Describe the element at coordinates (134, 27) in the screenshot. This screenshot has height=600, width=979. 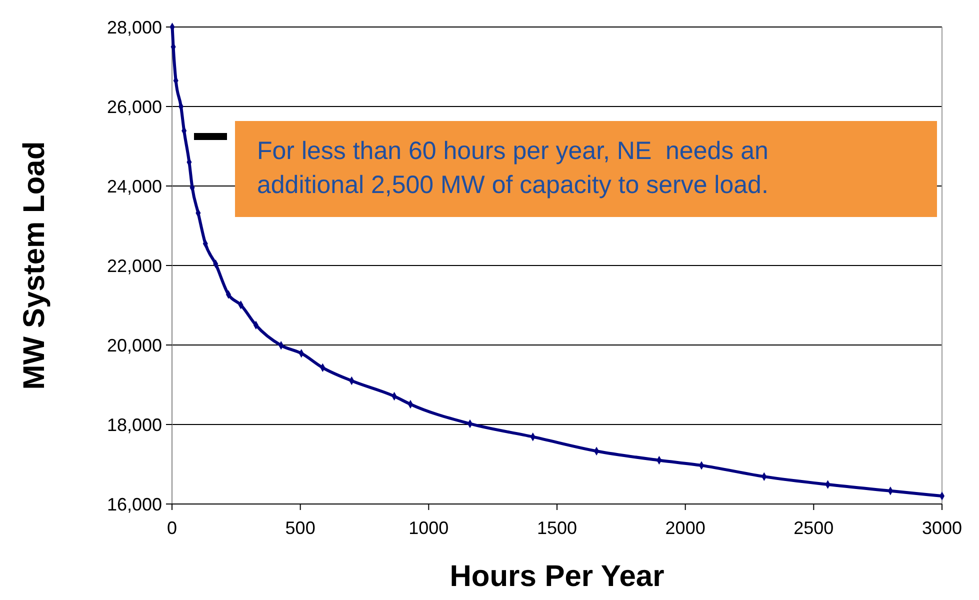
I see `y-tick-label: 28,000` at that location.